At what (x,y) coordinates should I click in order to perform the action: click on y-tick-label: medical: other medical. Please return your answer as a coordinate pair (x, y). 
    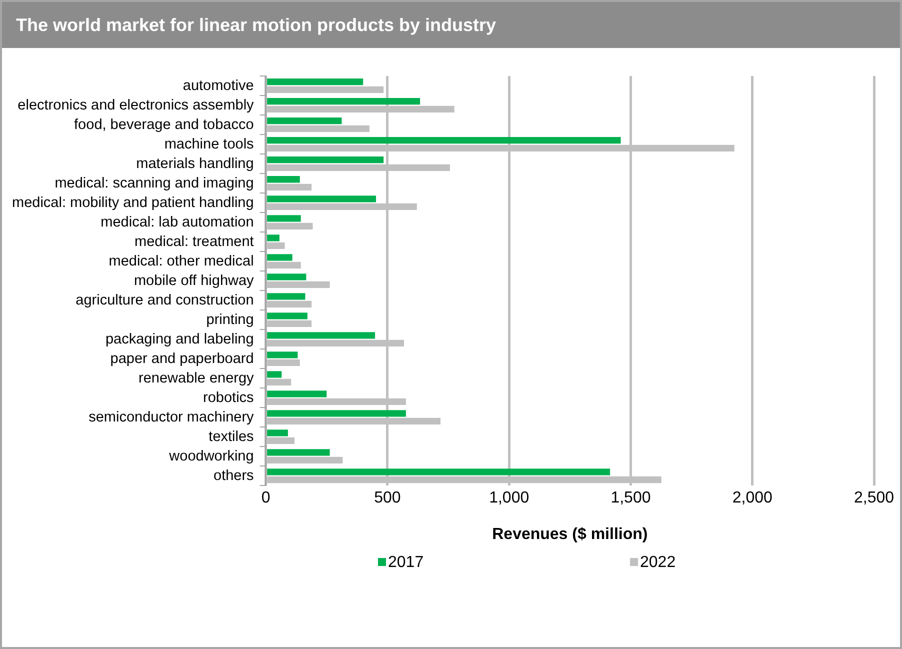
    Looking at the image, I should click on (181, 261).